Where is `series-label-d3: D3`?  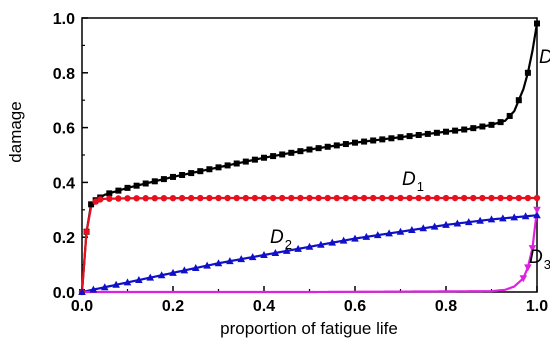
series-label-d3: D3 is located at coordinates (539, 259).